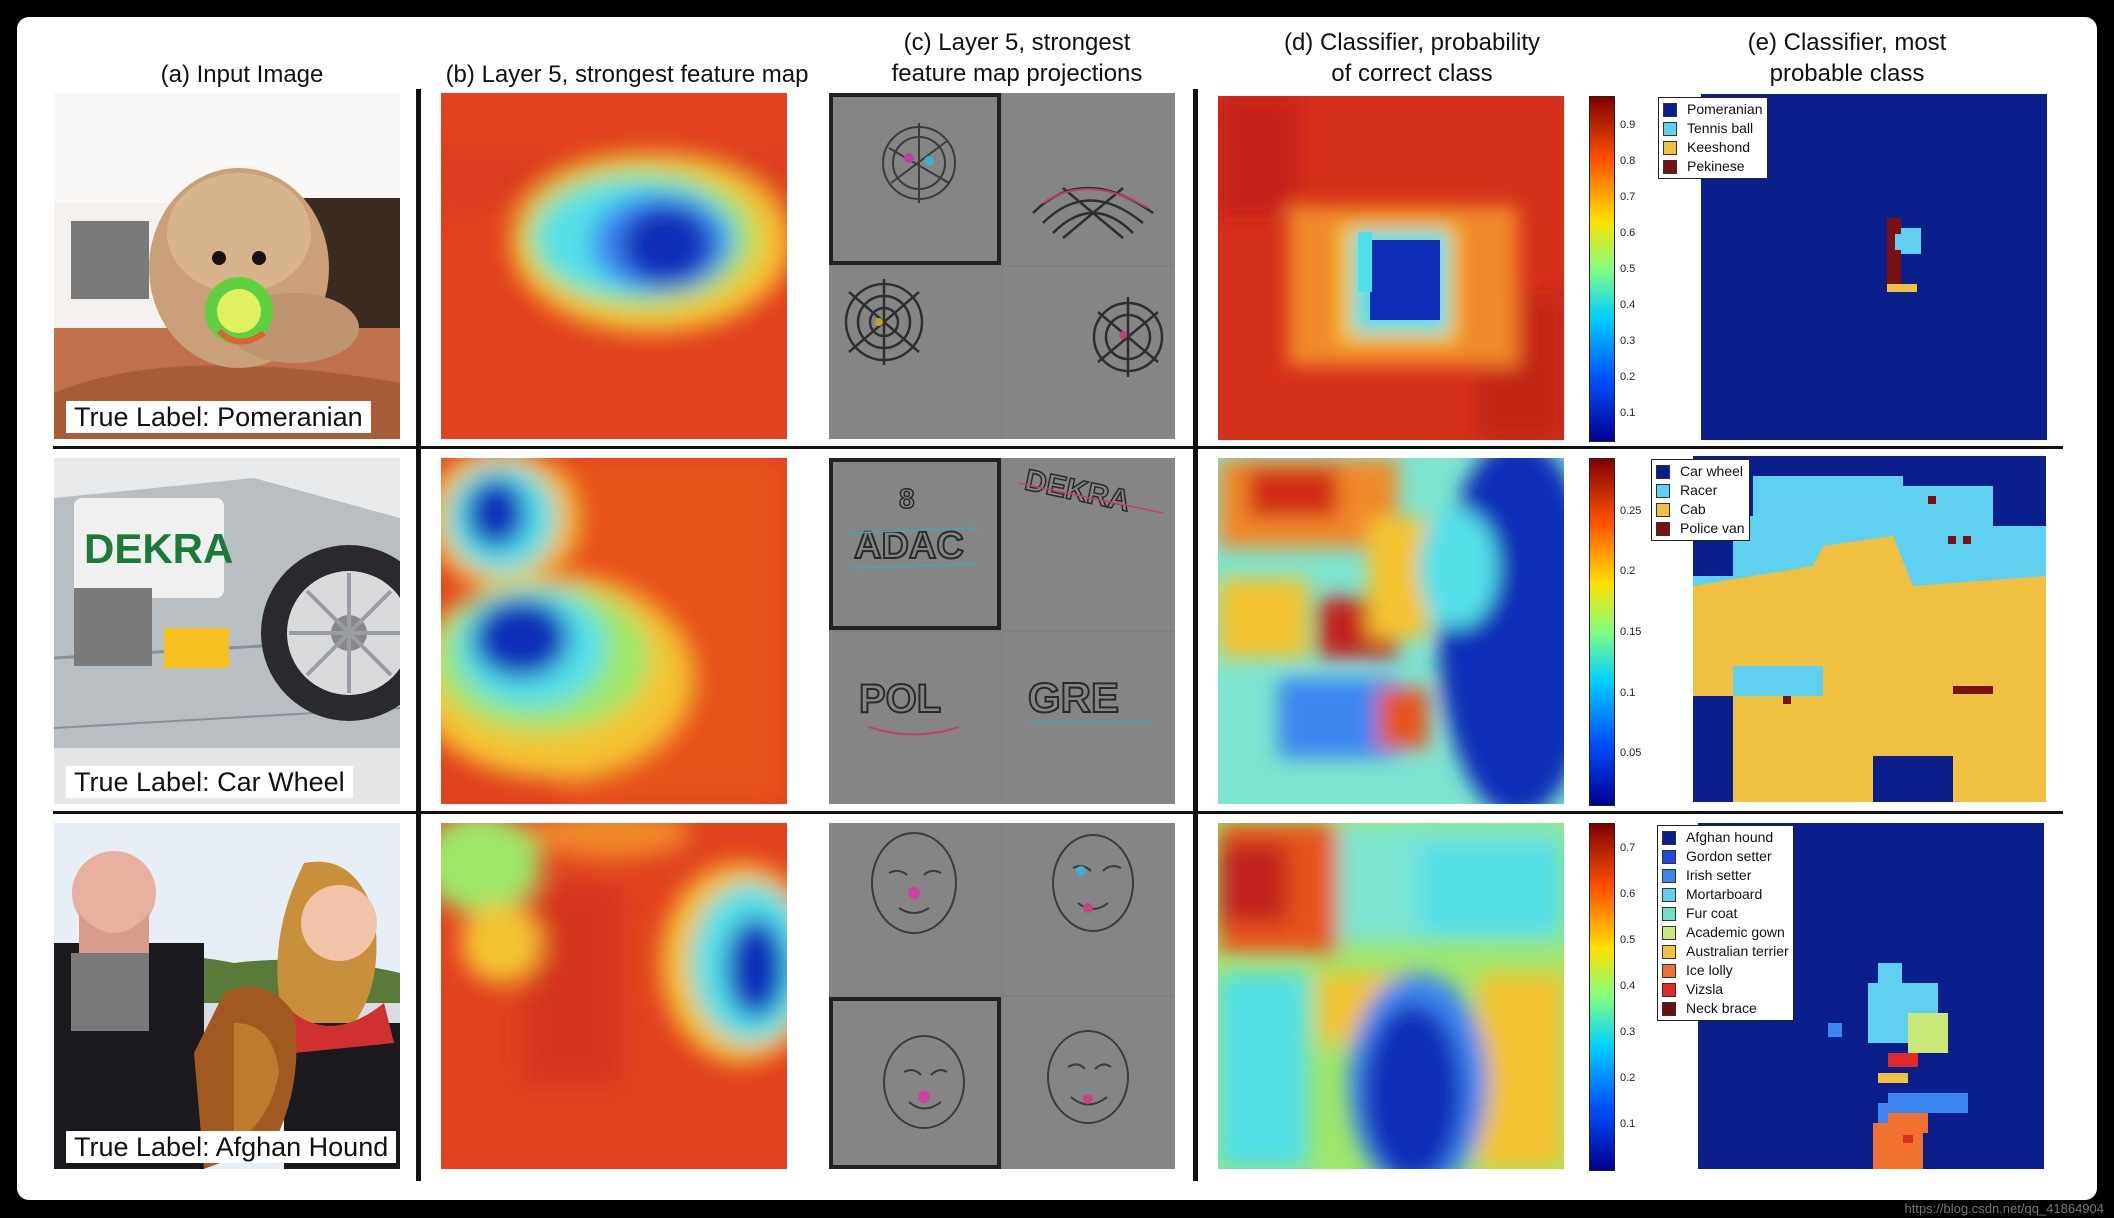 This screenshot has width=2114, height=1218. I want to click on projection-grid-afghan-hound, so click(1002, 996).